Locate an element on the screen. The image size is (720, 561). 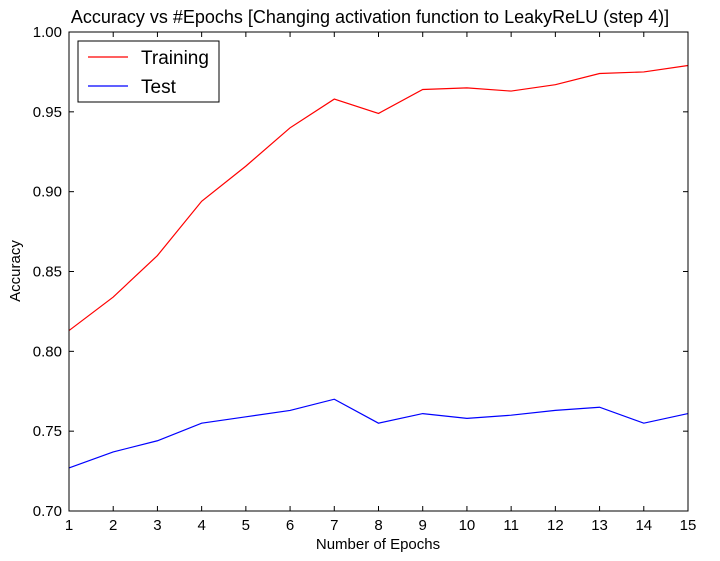
y-axis-title: Accuracy is located at coordinates (15, 271).